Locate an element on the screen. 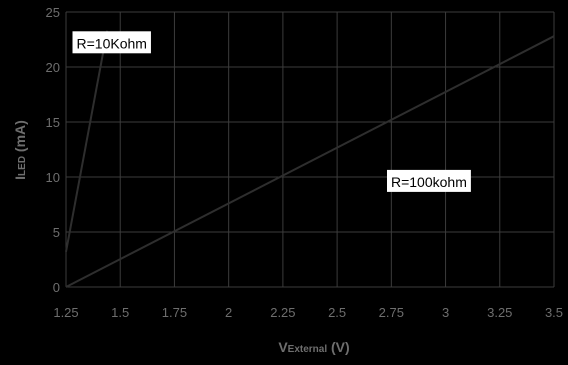 This screenshot has width=568, height=365. x-tick-label: 3.25 is located at coordinates (499, 312).